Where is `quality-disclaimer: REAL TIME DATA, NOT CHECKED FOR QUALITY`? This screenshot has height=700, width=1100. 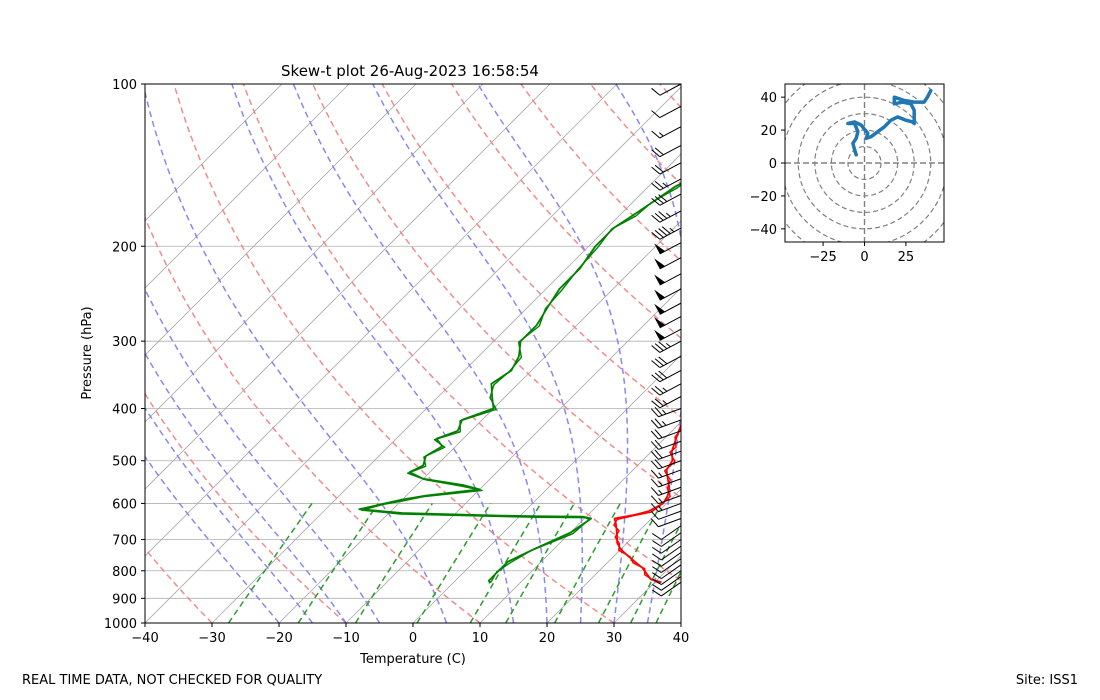 quality-disclaimer: REAL TIME DATA, NOT CHECKED FOR QUALITY is located at coordinates (172, 680).